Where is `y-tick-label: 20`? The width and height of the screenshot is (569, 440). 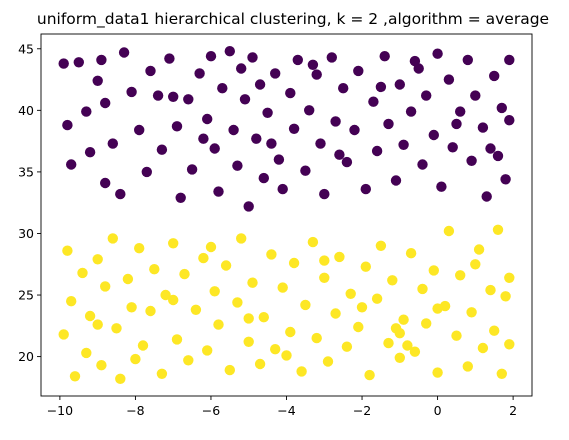 y-tick-label: 20 is located at coordinates (26, 356).